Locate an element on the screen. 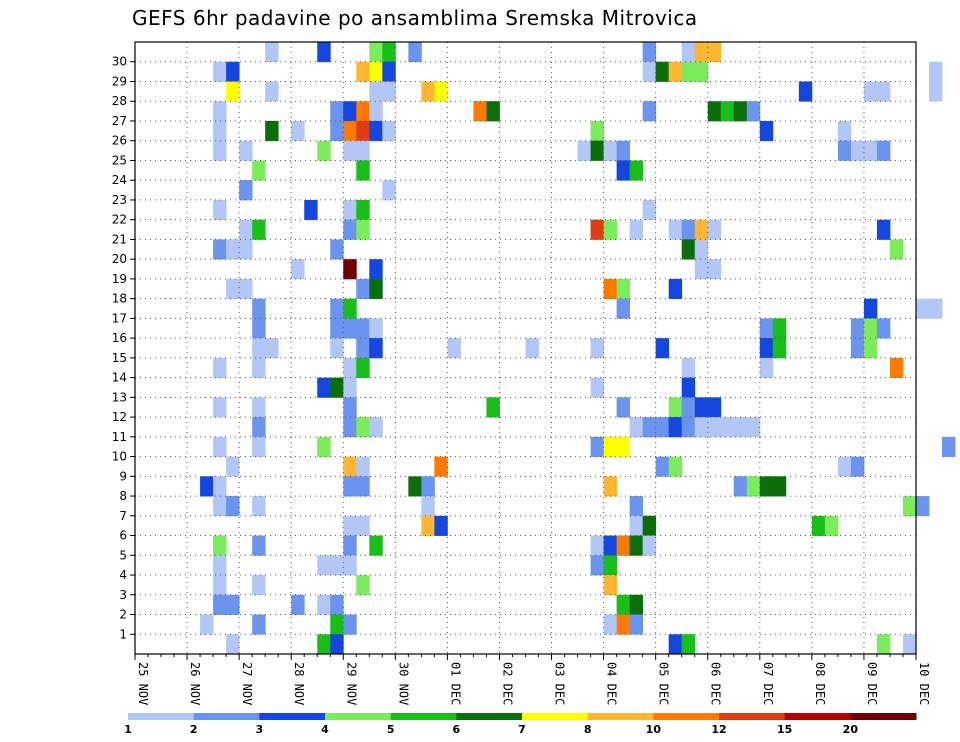 Image resolution: width=960 pixels, height=742 pixels. colorbar-label: 10 is located at coordinates (654, 729).